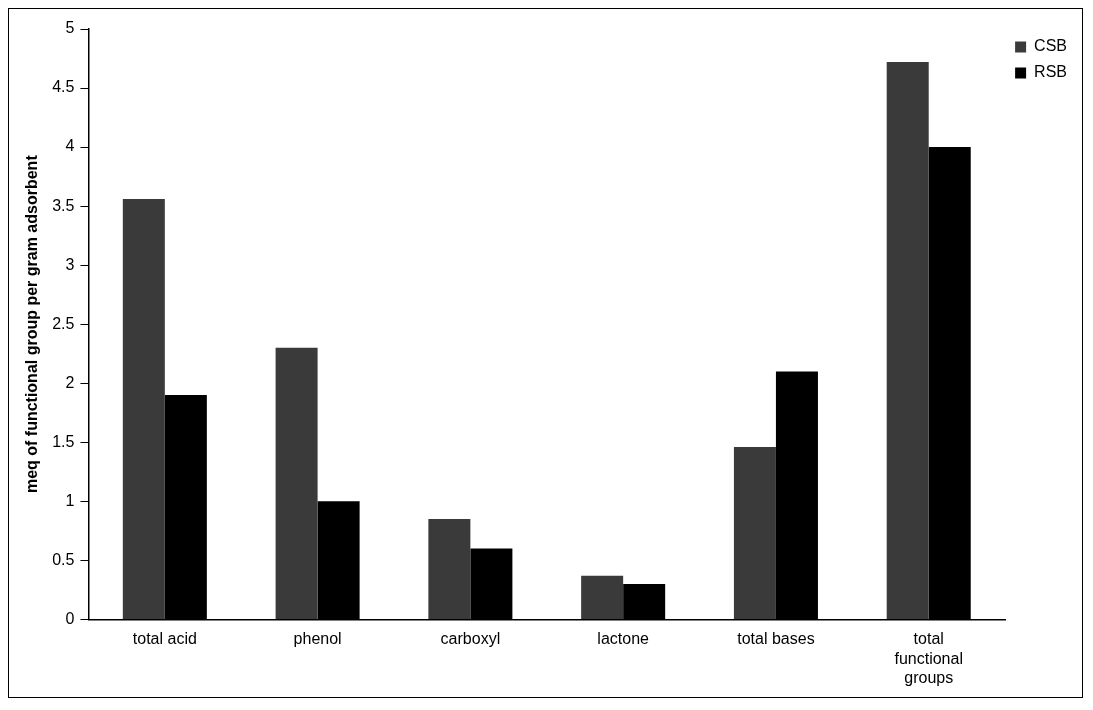 The image size is (1093, 710). What do you see at coordinates (70, 146) in the screenshot?
I see `y-tick-label: 4` at bounding box center [70, 146].